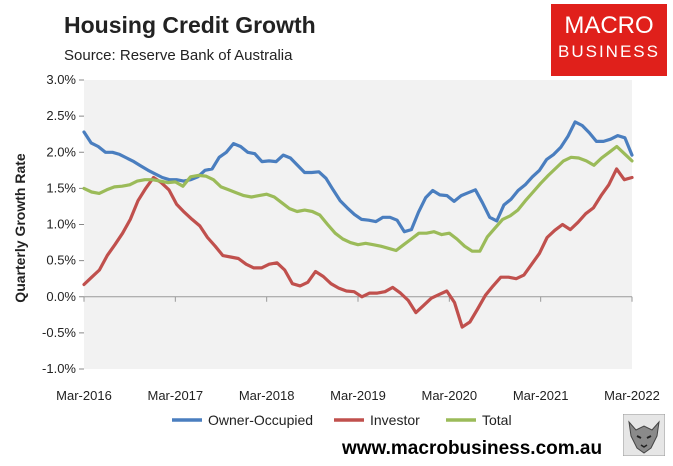  I want to click on y-tick-label: 3.0%, so click(61, 79).